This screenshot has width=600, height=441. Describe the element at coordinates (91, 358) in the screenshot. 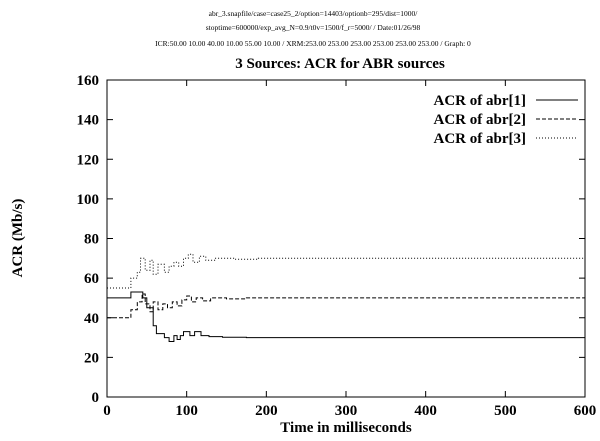

I see `y-tick-label-20: 20` at that location.